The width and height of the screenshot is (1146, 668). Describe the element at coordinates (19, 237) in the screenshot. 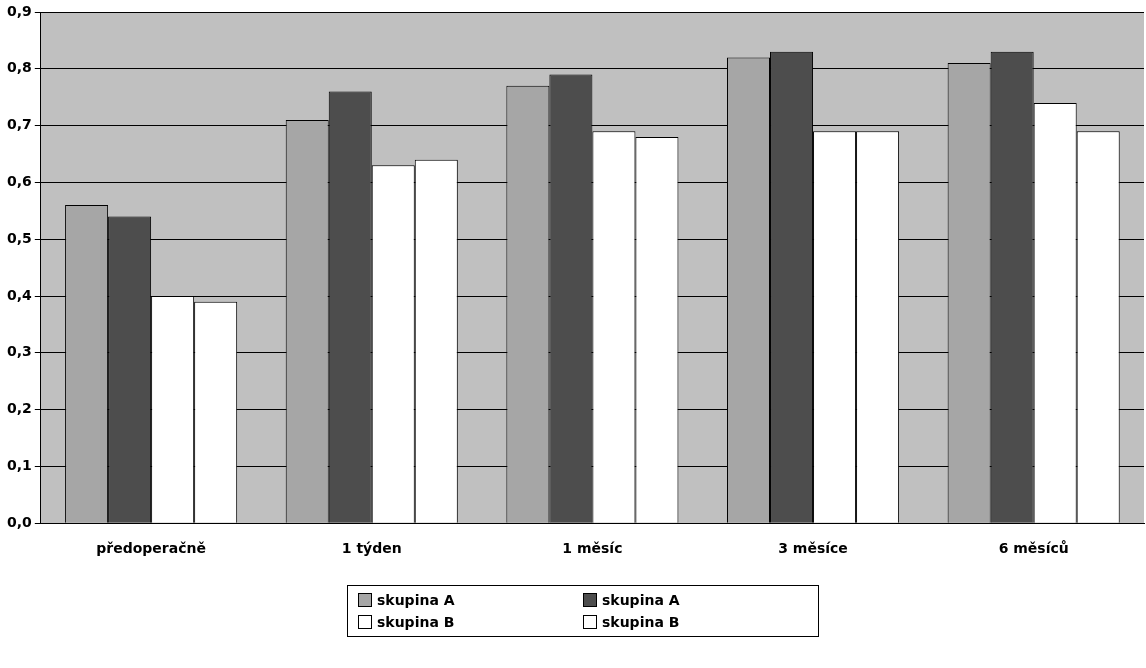

I see `y-tick-label: 0,5` at that location.